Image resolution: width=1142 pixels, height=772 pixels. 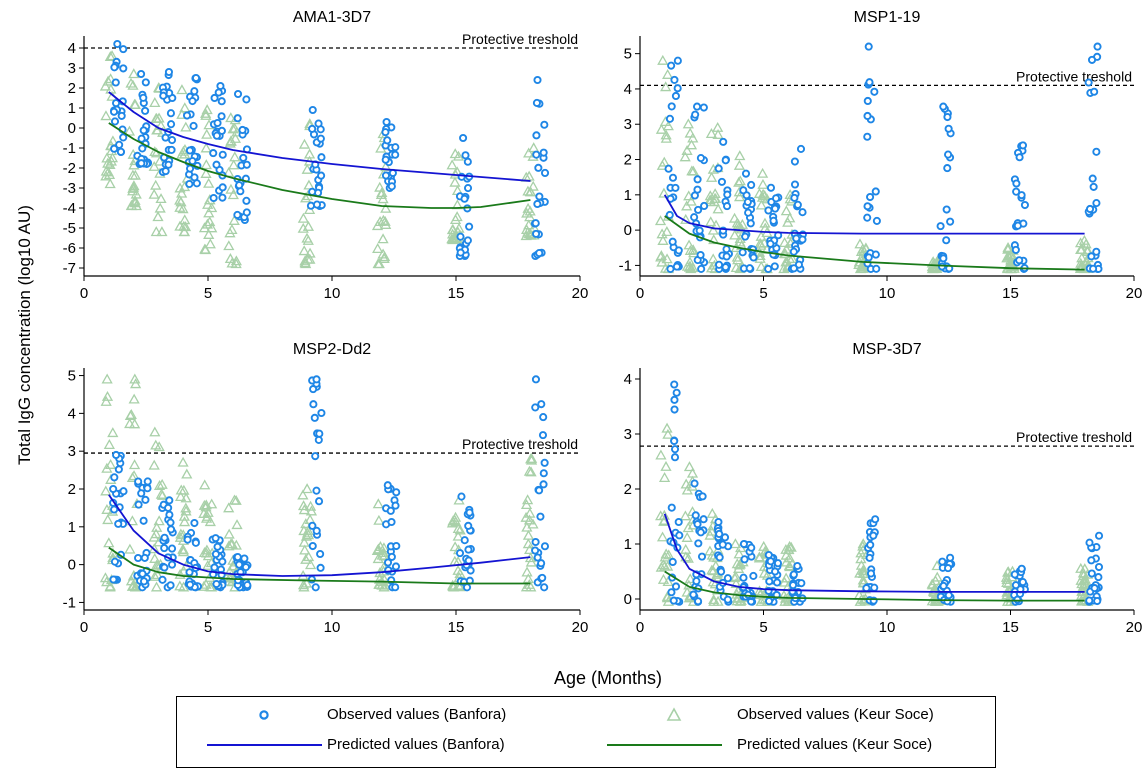 What do you see at coordinates (763, 627) in the screenshot?
I see `x-tick-label: 5` at bounding box center [763, 627].